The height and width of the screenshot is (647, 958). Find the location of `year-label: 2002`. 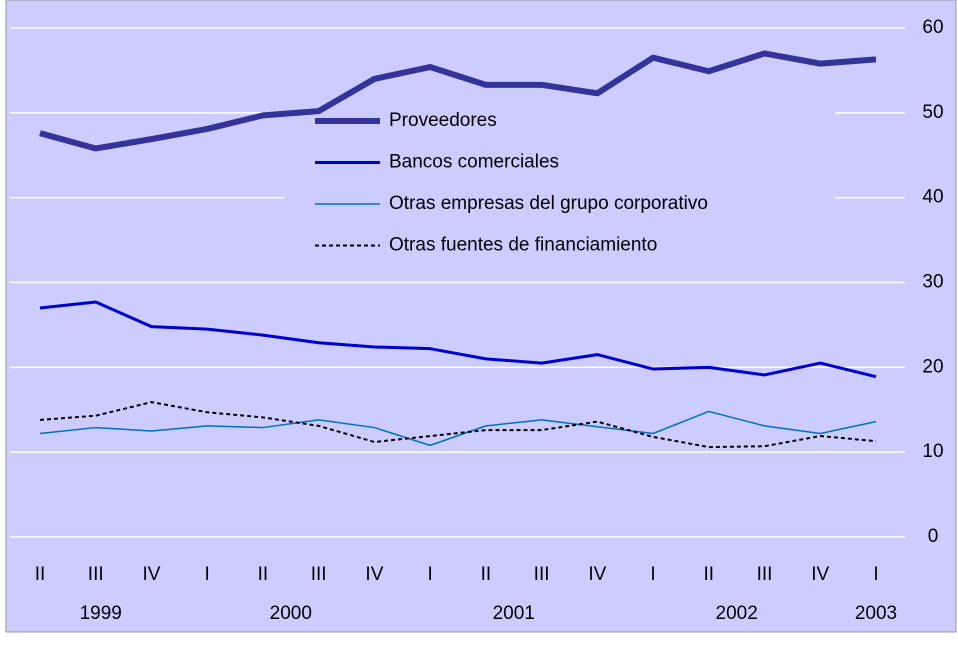

year-label: 2002 is located at coordinates (737, 613).